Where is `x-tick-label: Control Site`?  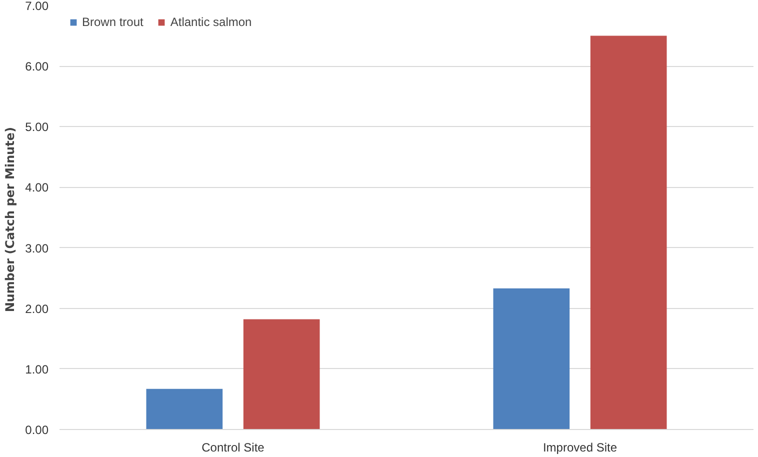
x-tick-label: Control Site is located at coordinates (233, 447).